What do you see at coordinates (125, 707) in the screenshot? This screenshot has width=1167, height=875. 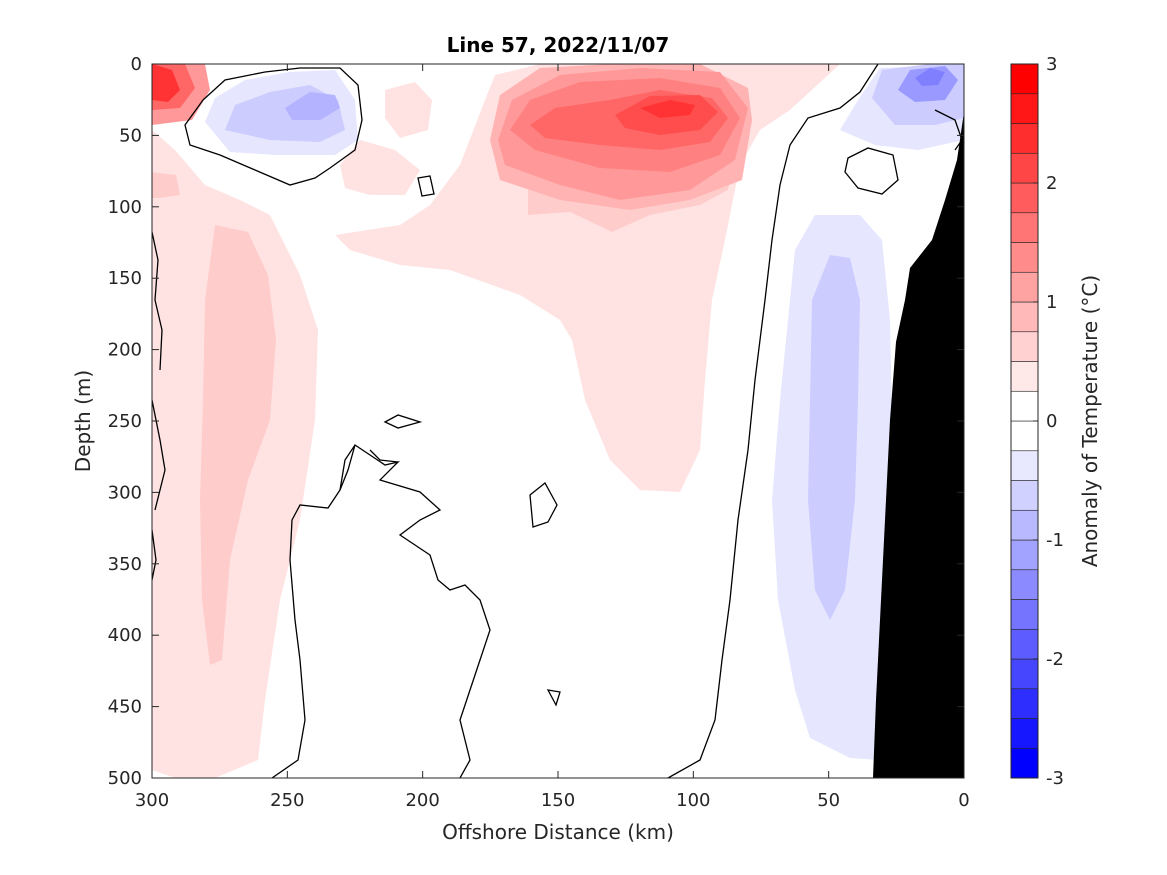 I see `y-tick-label: 450` at bounding box center [125, 707].